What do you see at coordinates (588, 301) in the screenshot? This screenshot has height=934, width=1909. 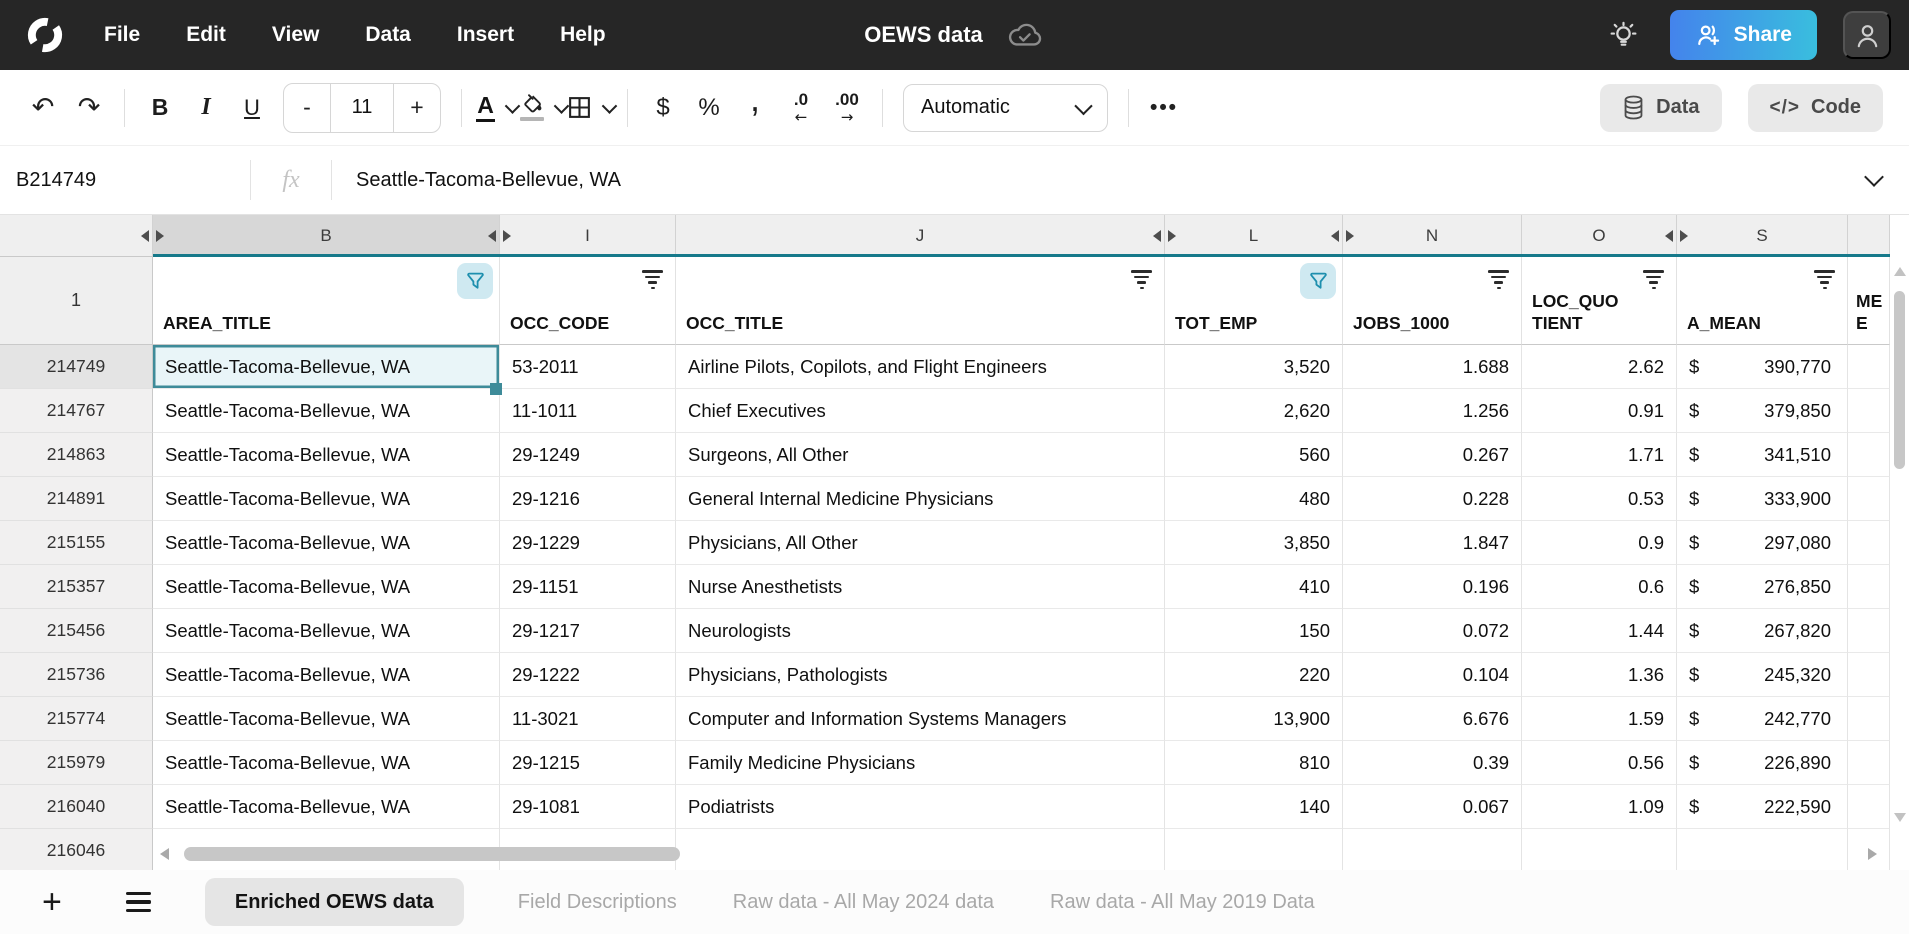 I see `header-cell-occ-code: OCC_CODE` at bounding box center [588, 301].